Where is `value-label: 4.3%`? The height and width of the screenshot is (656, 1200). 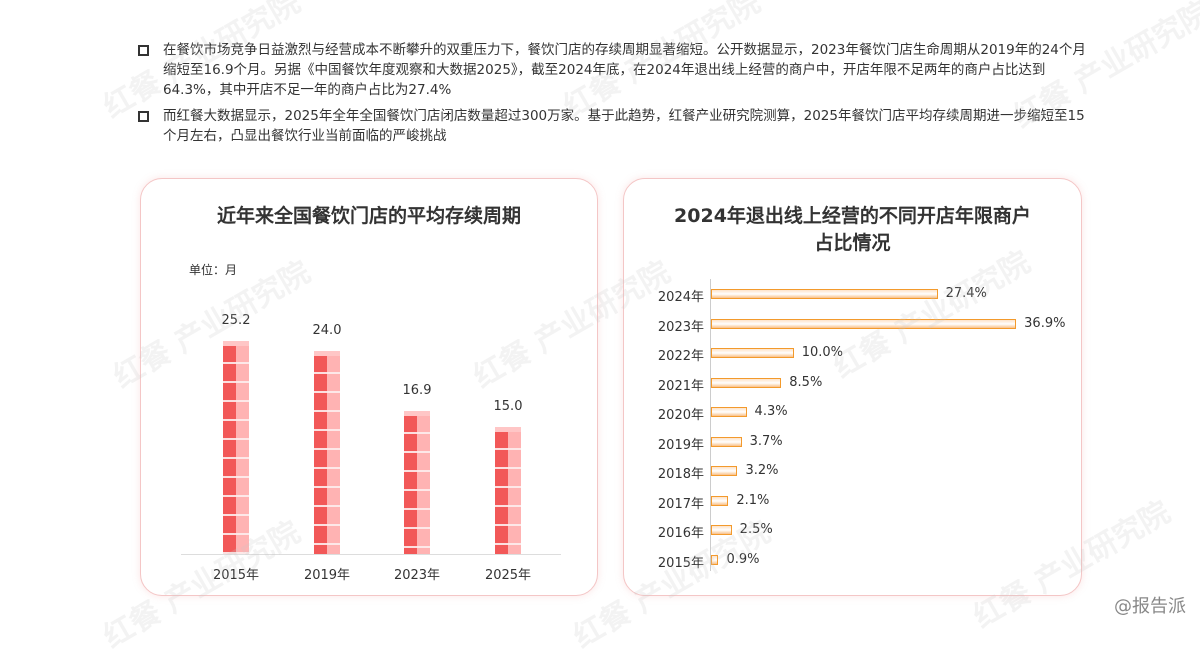
value-label: 4.3% is located at coordinates (771, 411).